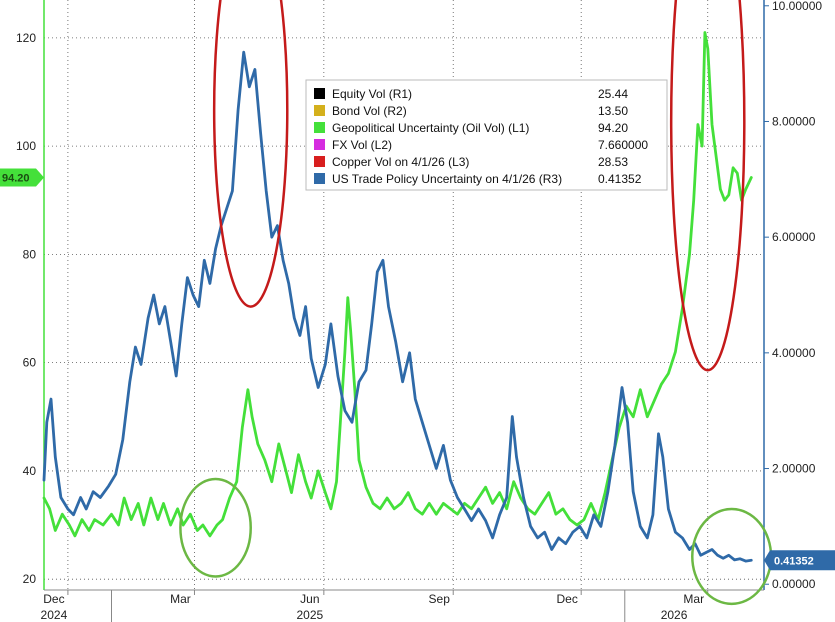  Describe the element at coordinates (794, 561) in the screenshot. I see `right-value-tag-label: 0.41352` at that location.